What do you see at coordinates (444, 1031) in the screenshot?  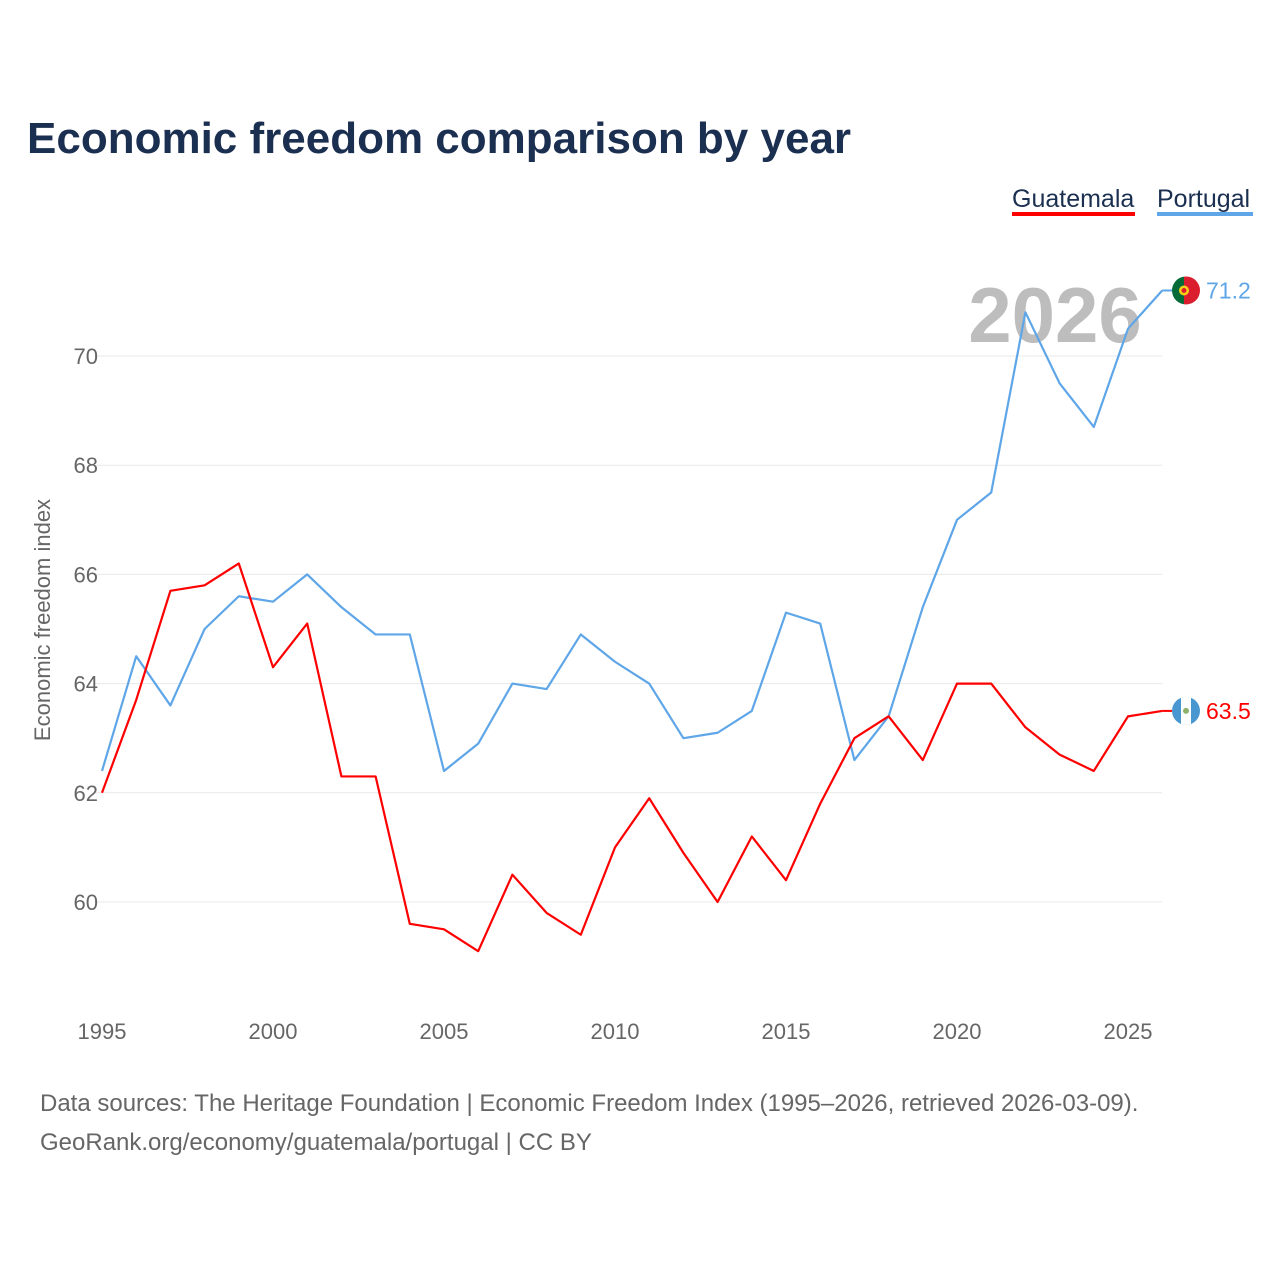 I see `x-tick-label: 2005` at bounding box center [444, 1031].